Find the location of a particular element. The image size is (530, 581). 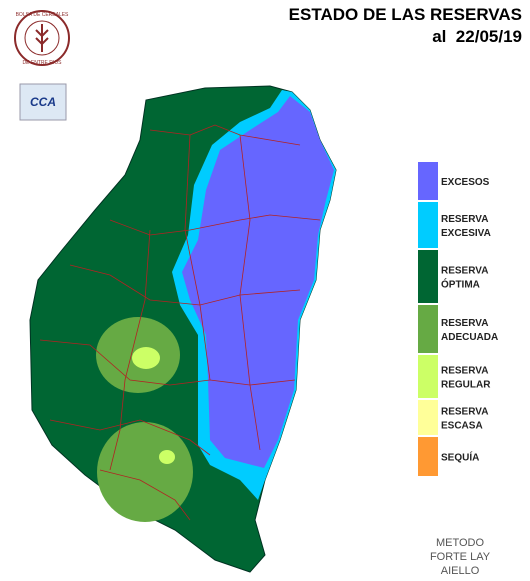

badge-text: CCA is located at coordinates (43, 102).